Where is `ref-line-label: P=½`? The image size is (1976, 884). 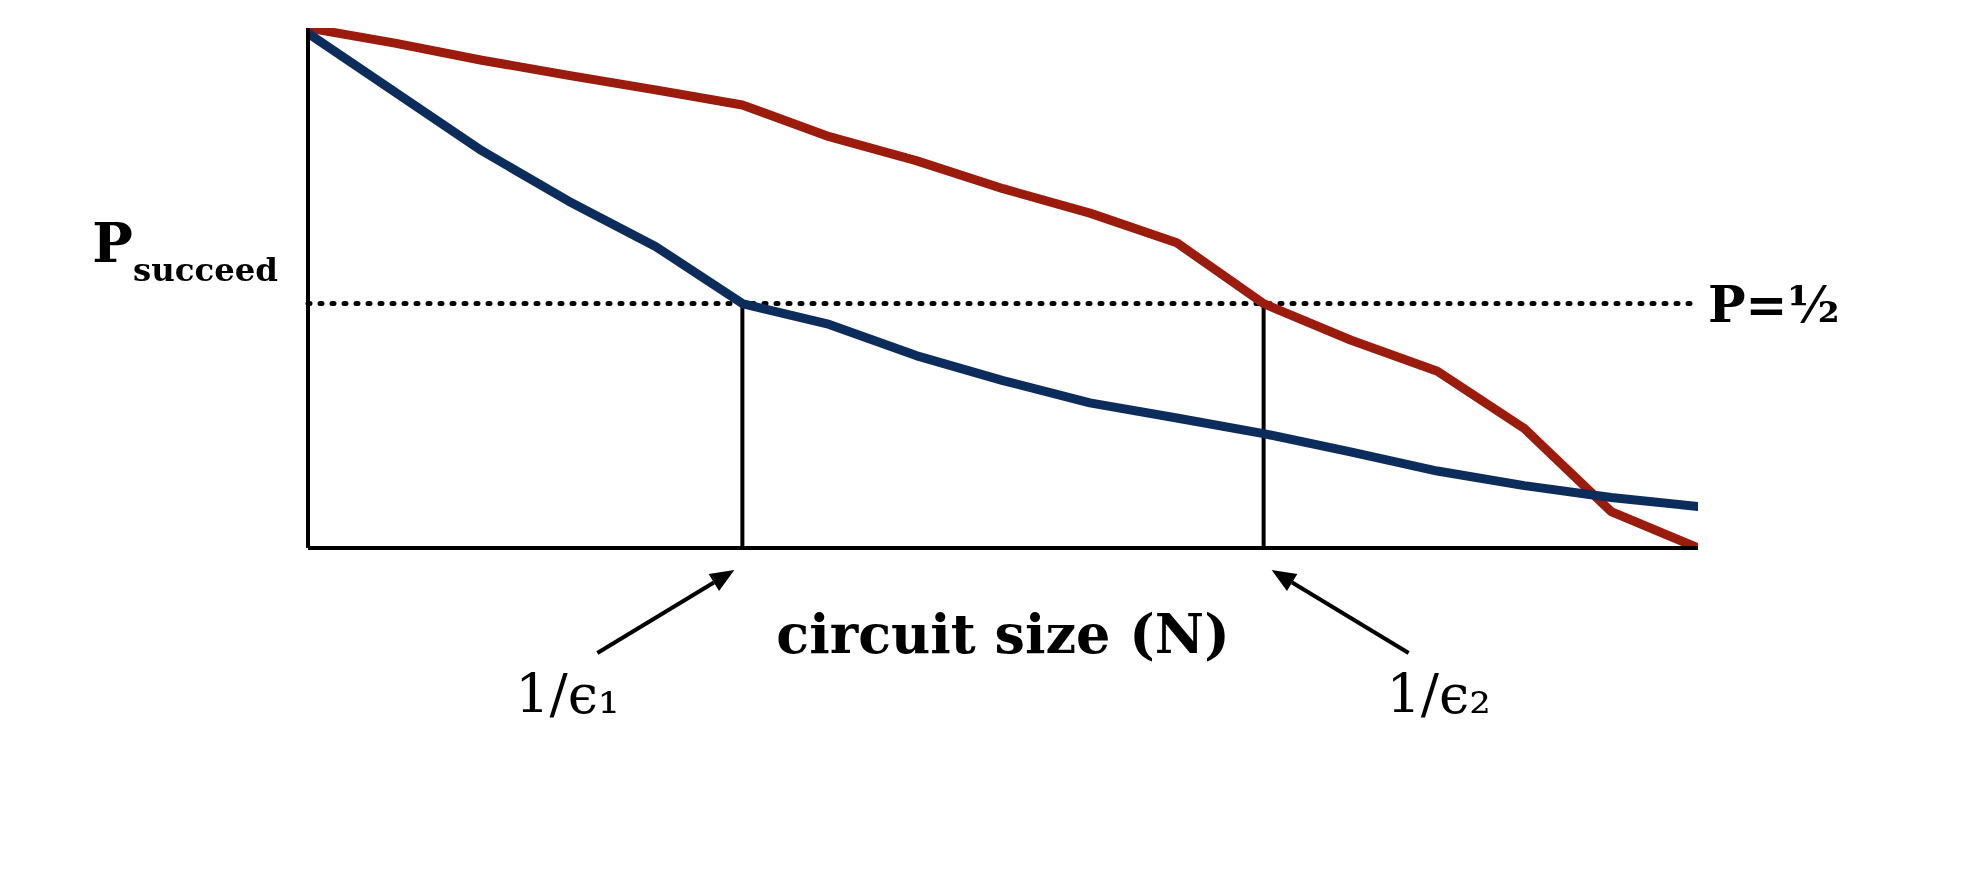
ref-line-label: P=½ is located at coordinates (1774, 304).